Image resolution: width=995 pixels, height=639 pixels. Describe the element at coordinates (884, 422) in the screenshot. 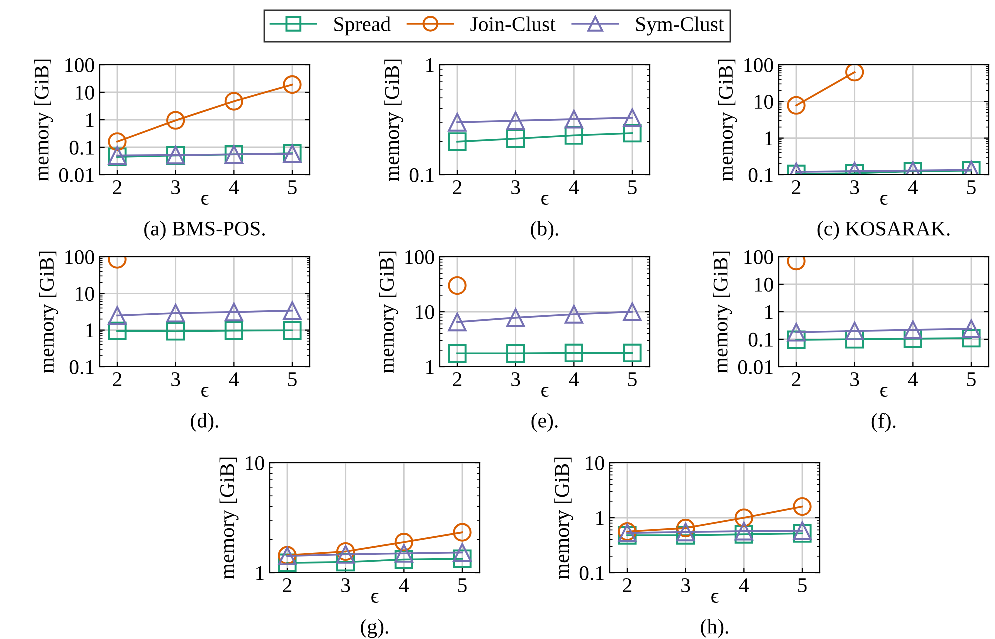

I see `text: (f).` at that location.